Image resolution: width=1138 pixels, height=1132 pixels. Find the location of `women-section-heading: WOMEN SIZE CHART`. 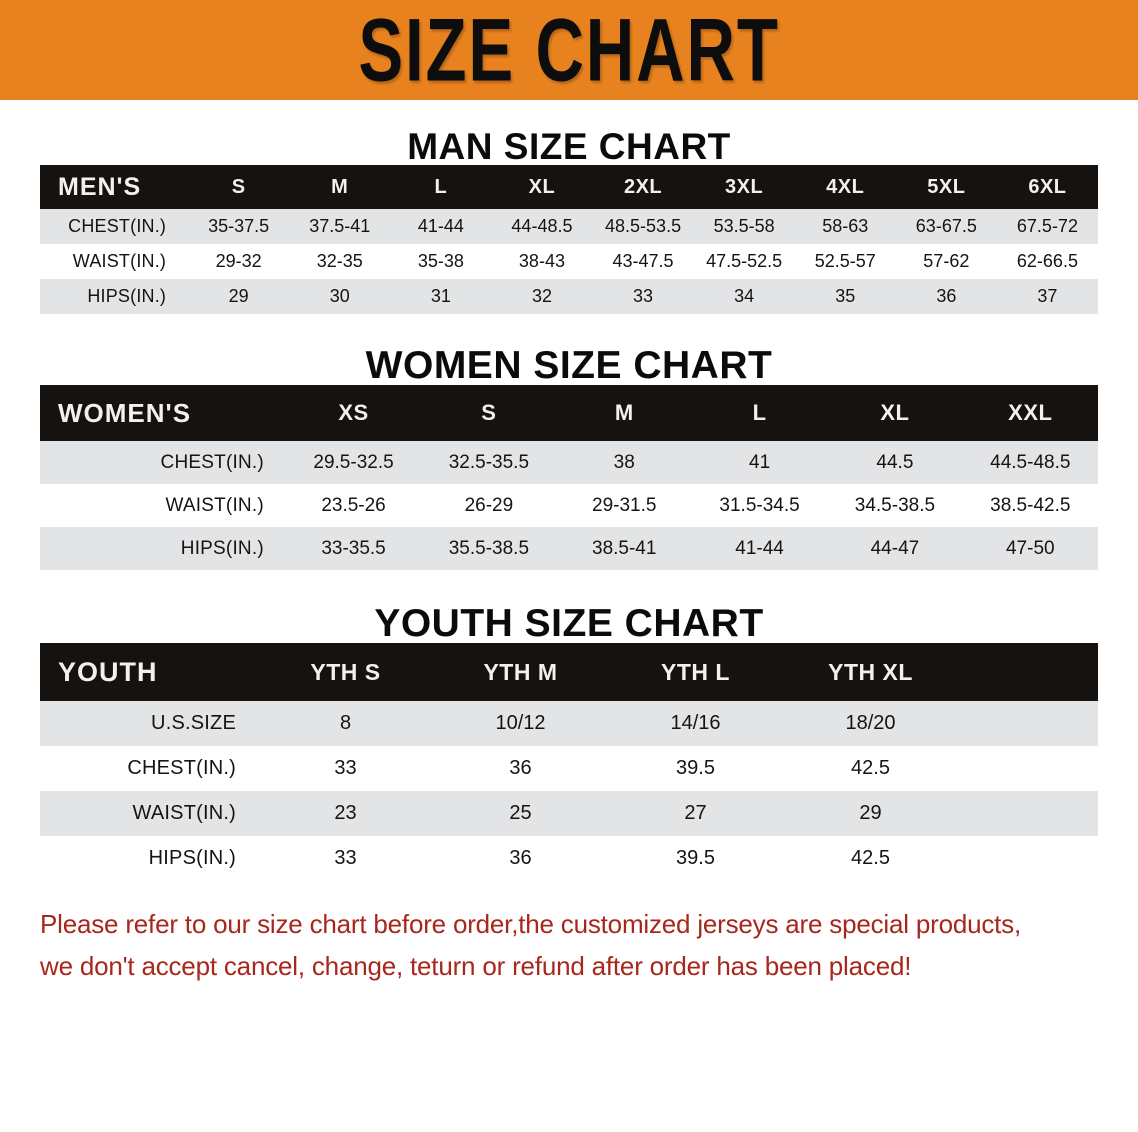

women-section-heading: WOMEN SIZE CHART is located at coordinates (569, 365).